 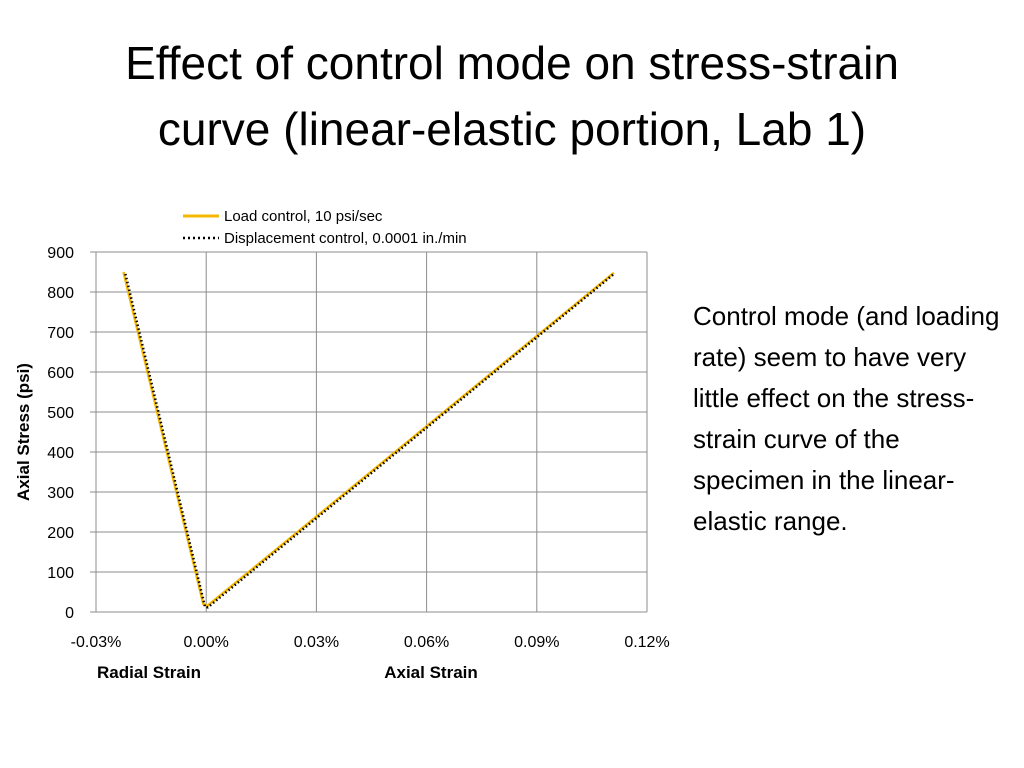 I want to click on y-axis-label: Axial Stress (psi), so click(x=23, y=432).